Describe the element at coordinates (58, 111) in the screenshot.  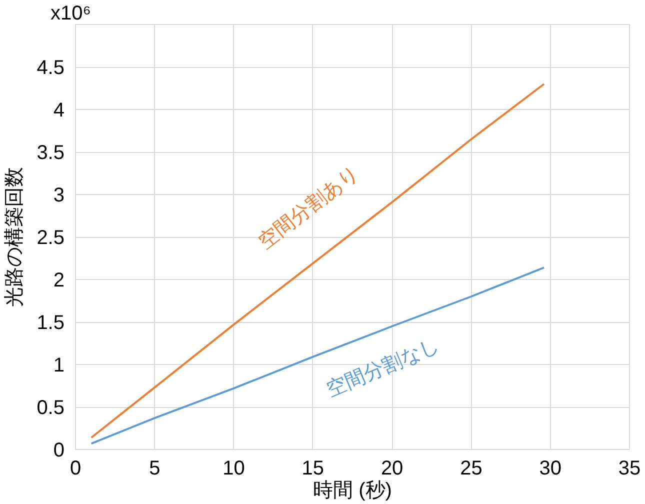
I see `y-tick-label: 4` at that location.